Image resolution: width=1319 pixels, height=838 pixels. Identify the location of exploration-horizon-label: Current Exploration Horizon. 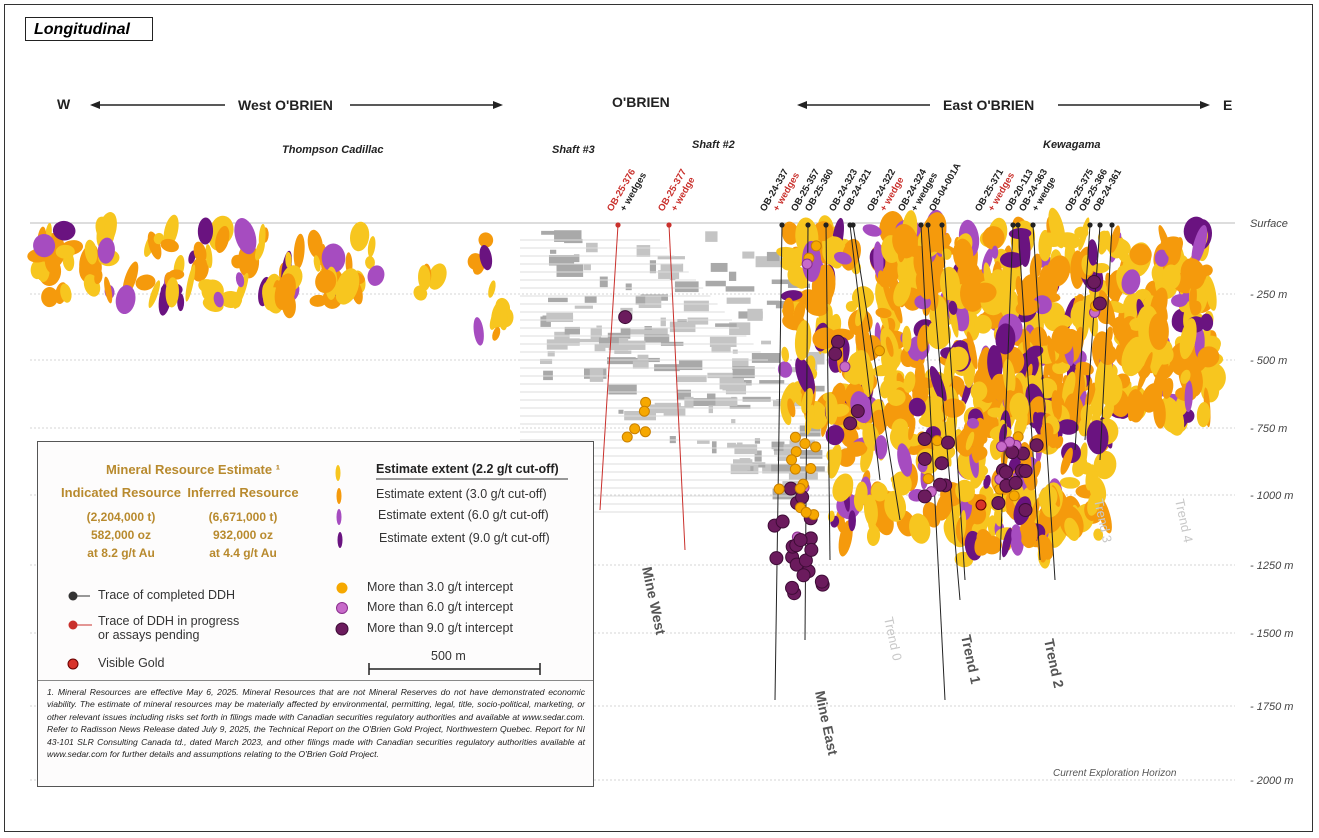
(1115, 773).